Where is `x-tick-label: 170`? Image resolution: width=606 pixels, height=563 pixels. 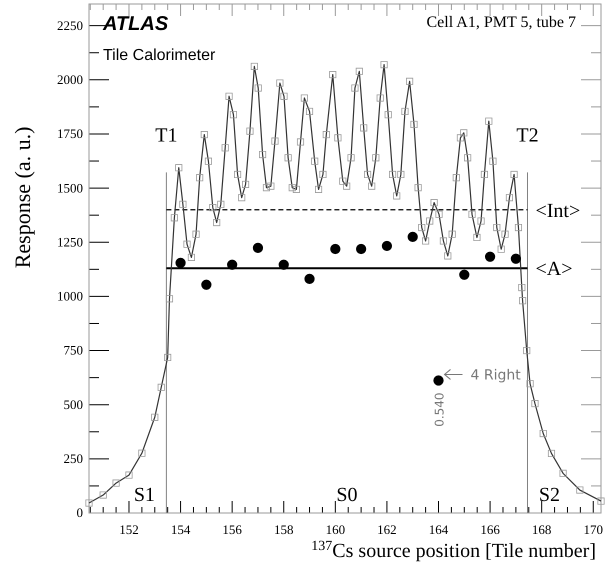
x-tick-label: 170 is located at coordinates (594, 530).